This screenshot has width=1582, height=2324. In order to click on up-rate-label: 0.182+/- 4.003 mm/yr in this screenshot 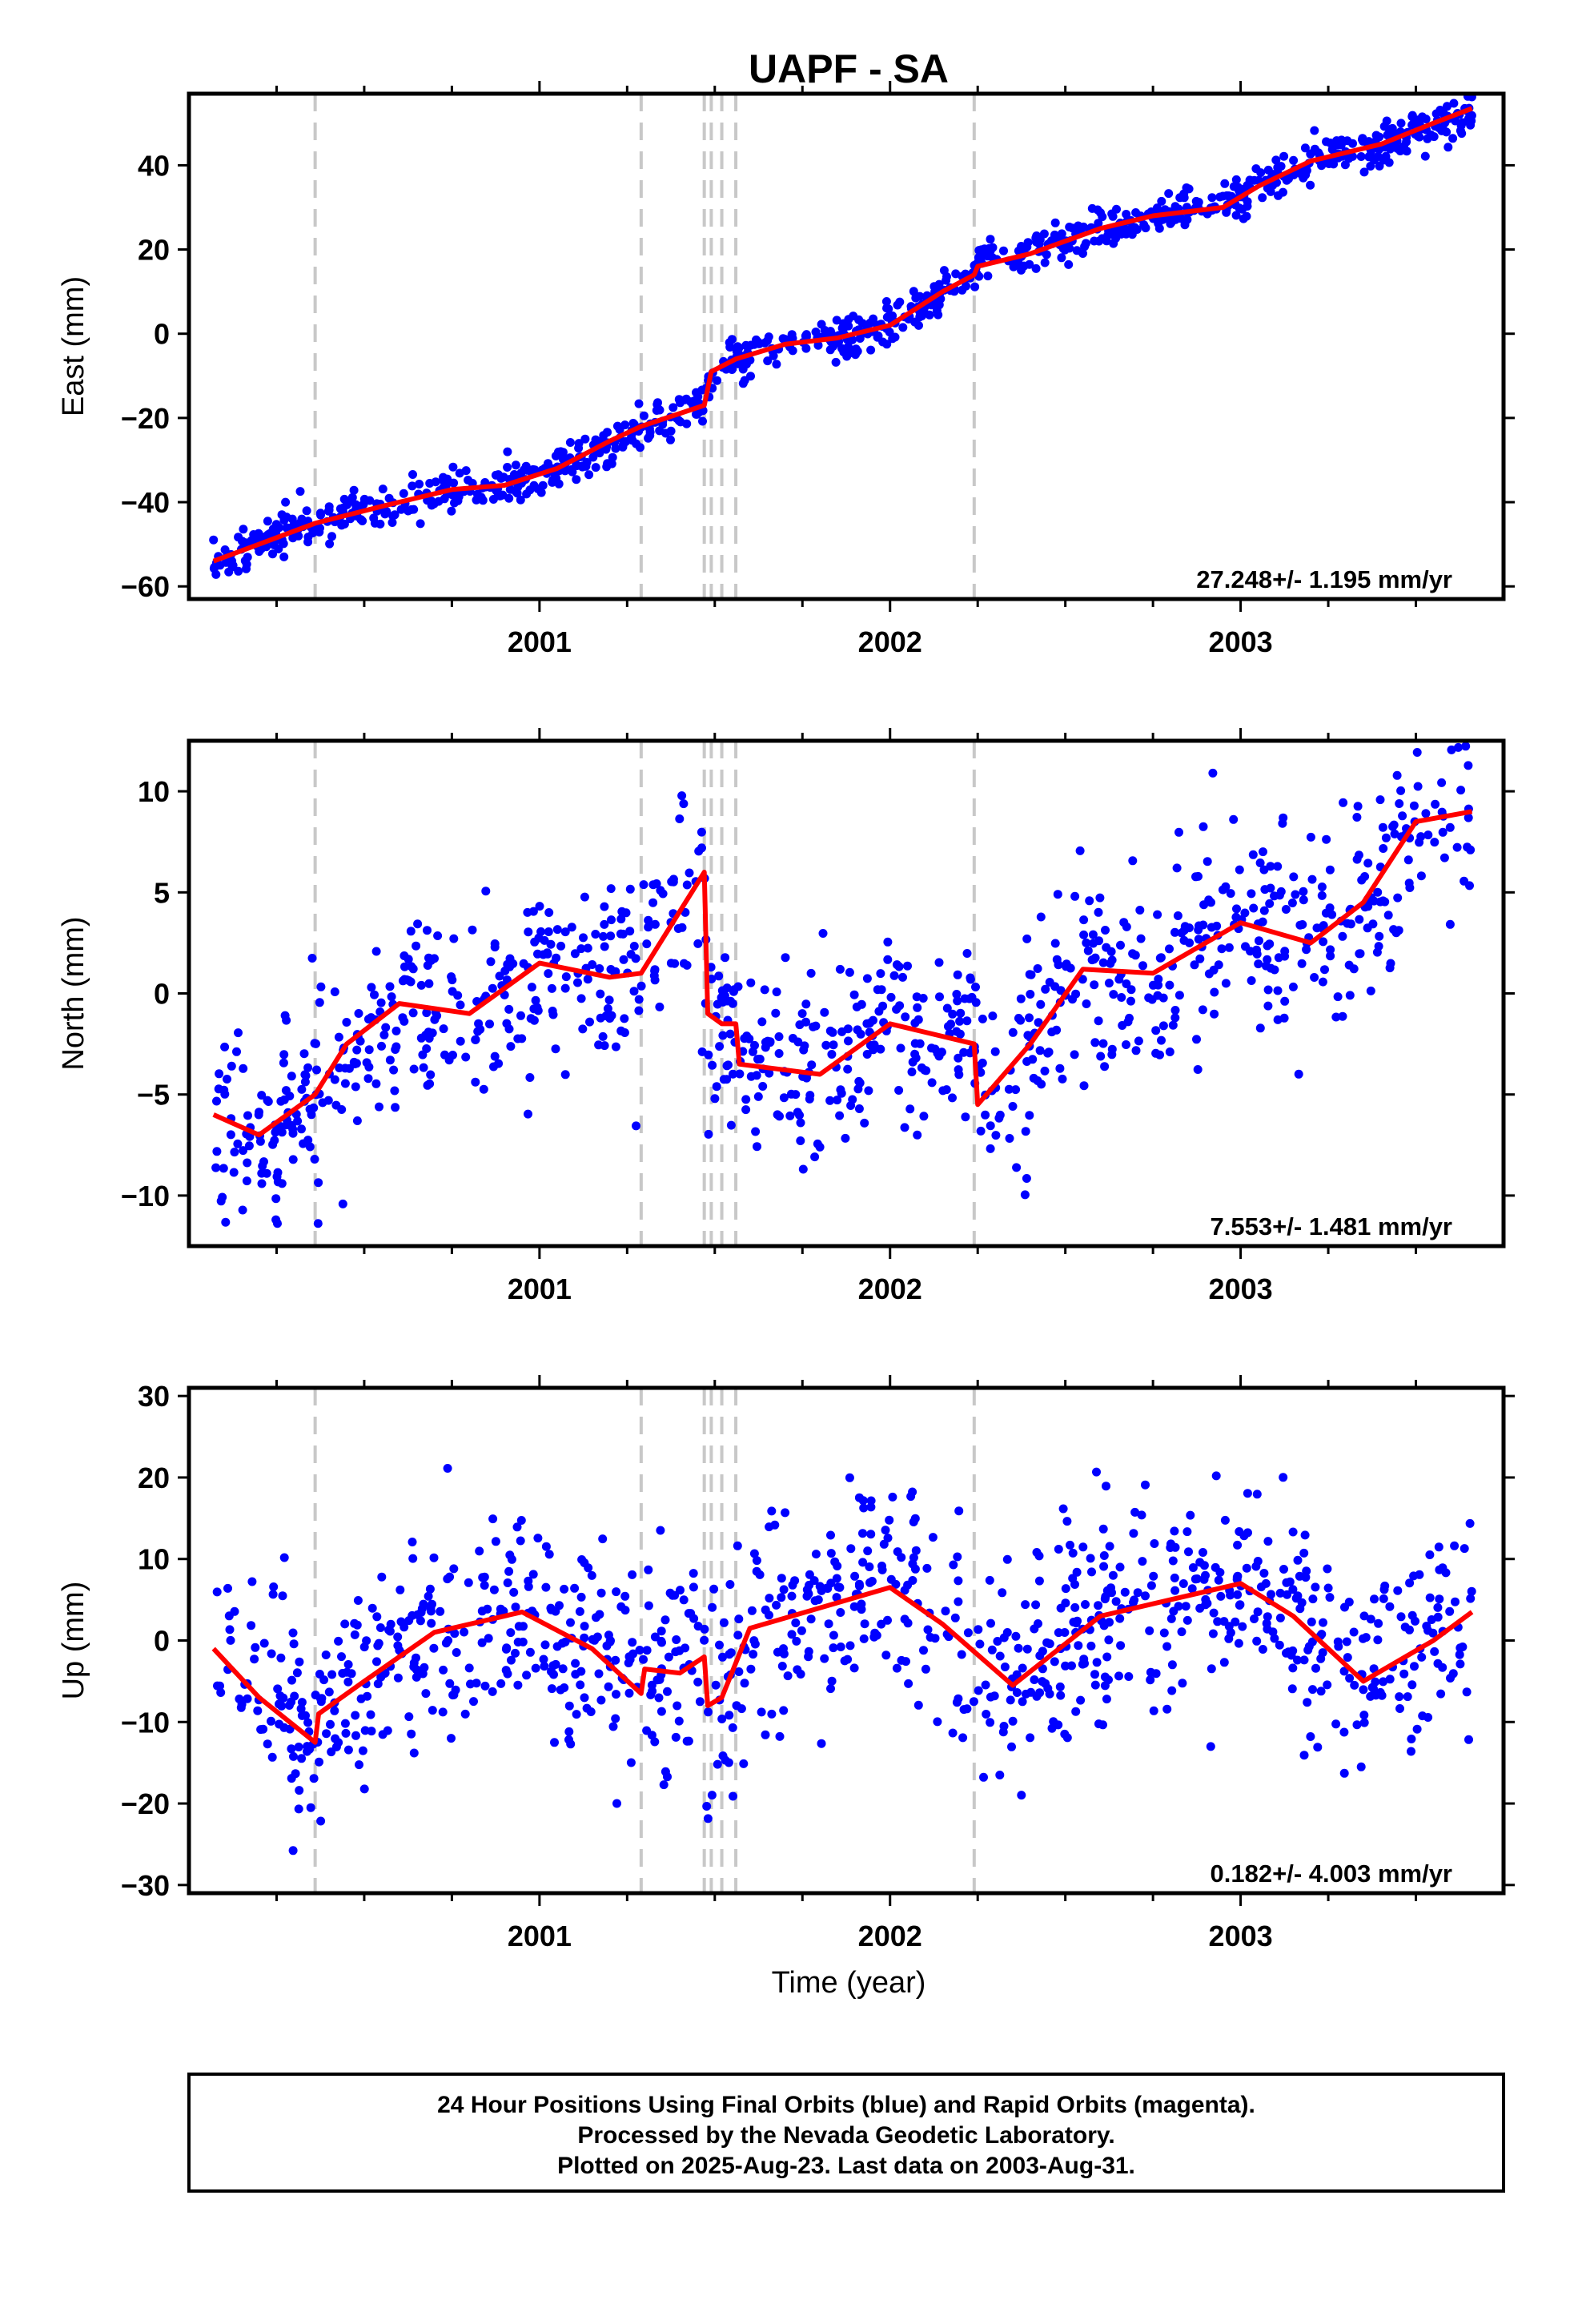, I will do `click(1331, 1874)`.